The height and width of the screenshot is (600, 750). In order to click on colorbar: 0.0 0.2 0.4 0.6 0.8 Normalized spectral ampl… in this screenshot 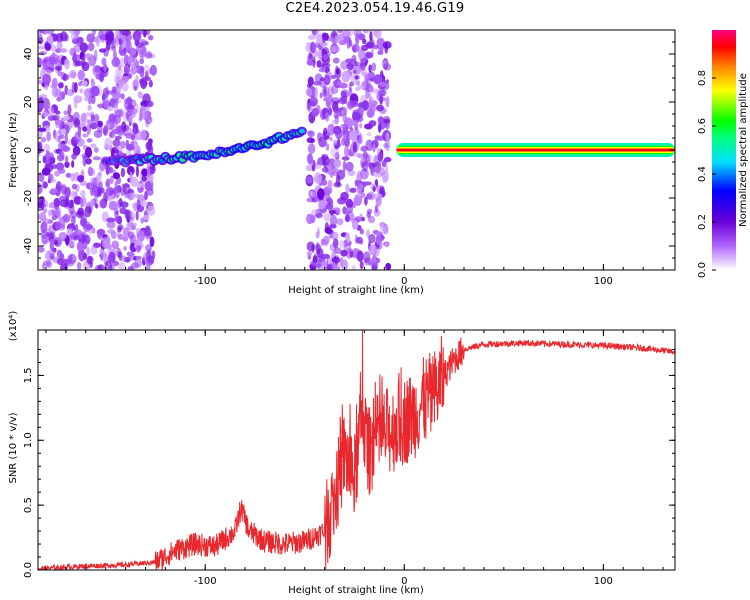, I will do `click(723, 154)`.